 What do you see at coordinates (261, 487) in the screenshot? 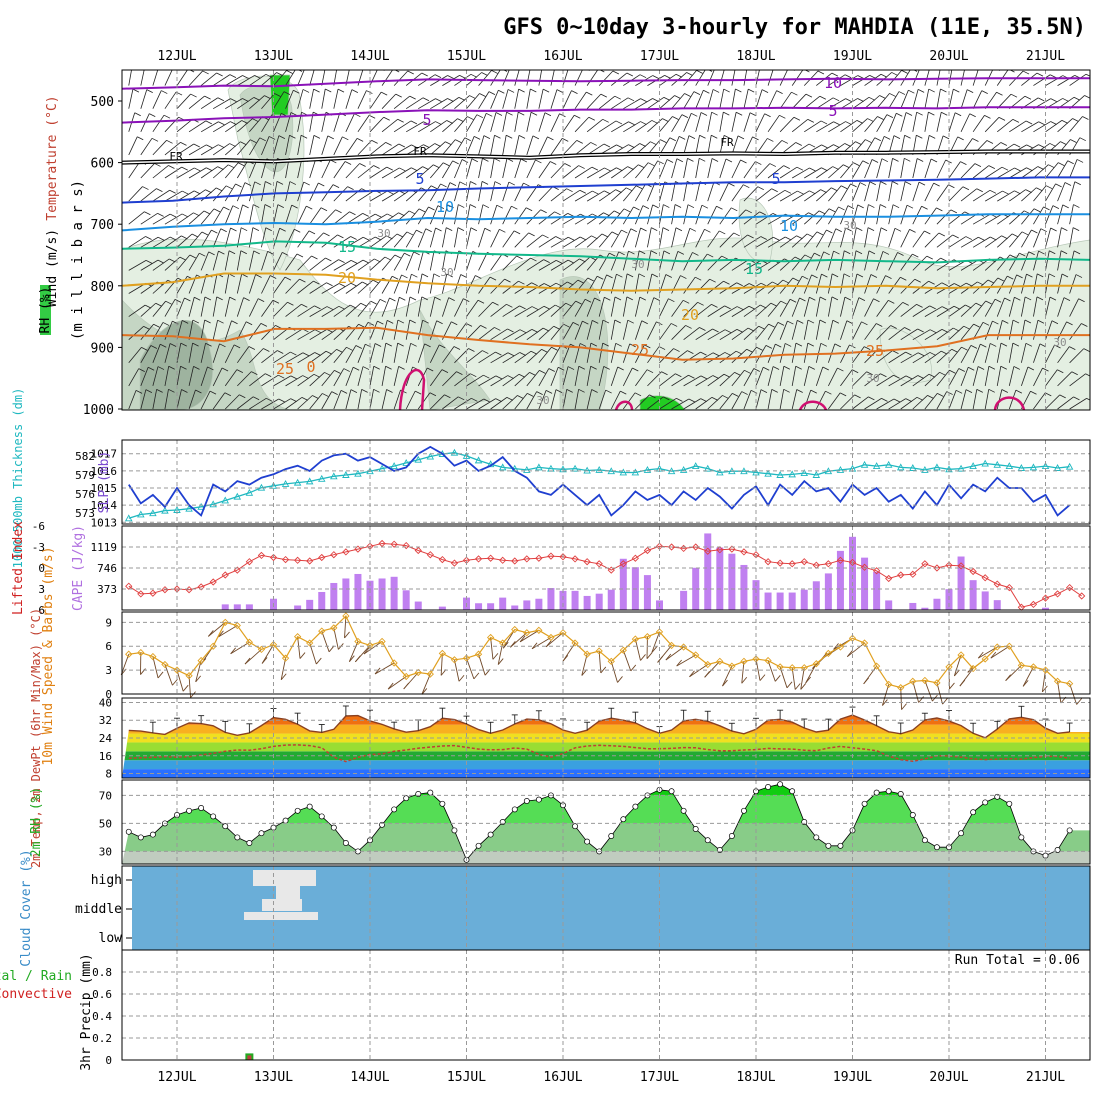
I see `thickness-point` at bounding box center [261, 487].